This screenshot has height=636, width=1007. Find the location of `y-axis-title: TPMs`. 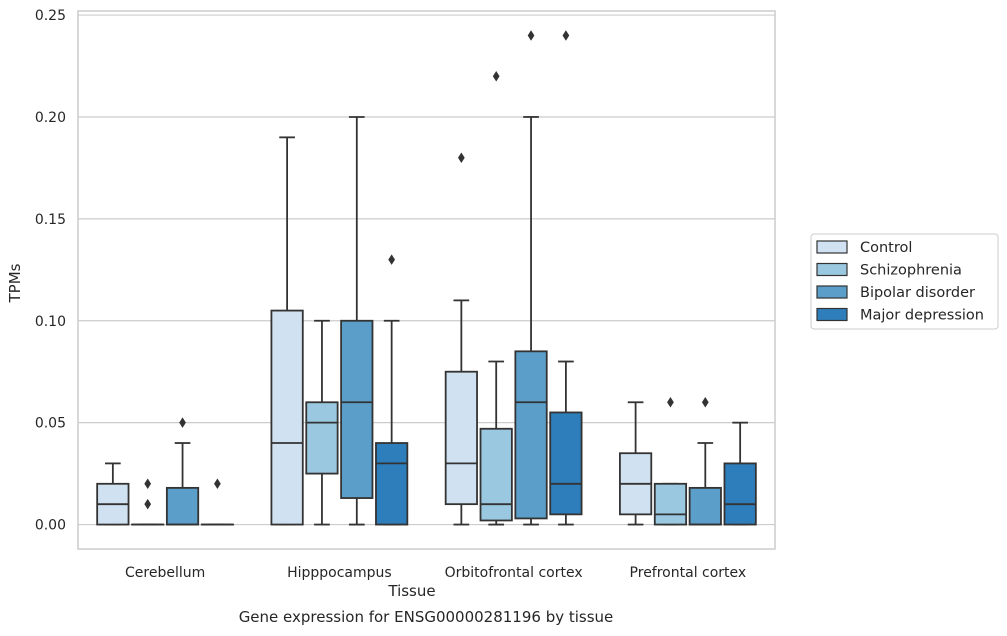

y-axis-title: TPMs is located at coordinates (15, 283).